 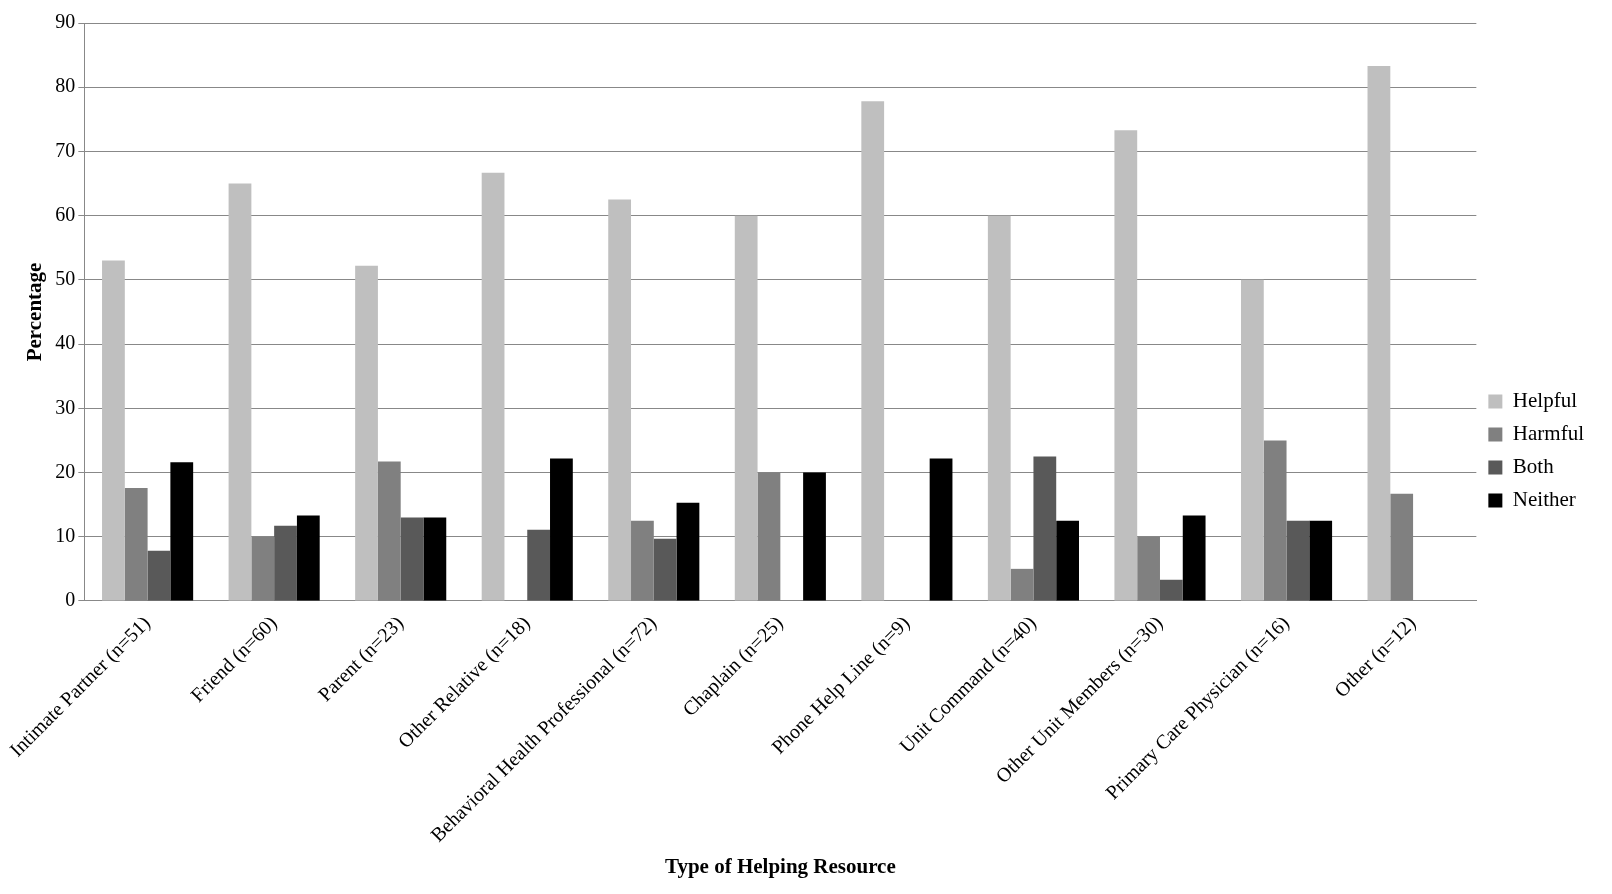 I want to click on y-tick-label: 90, so click(x=65, y=21).